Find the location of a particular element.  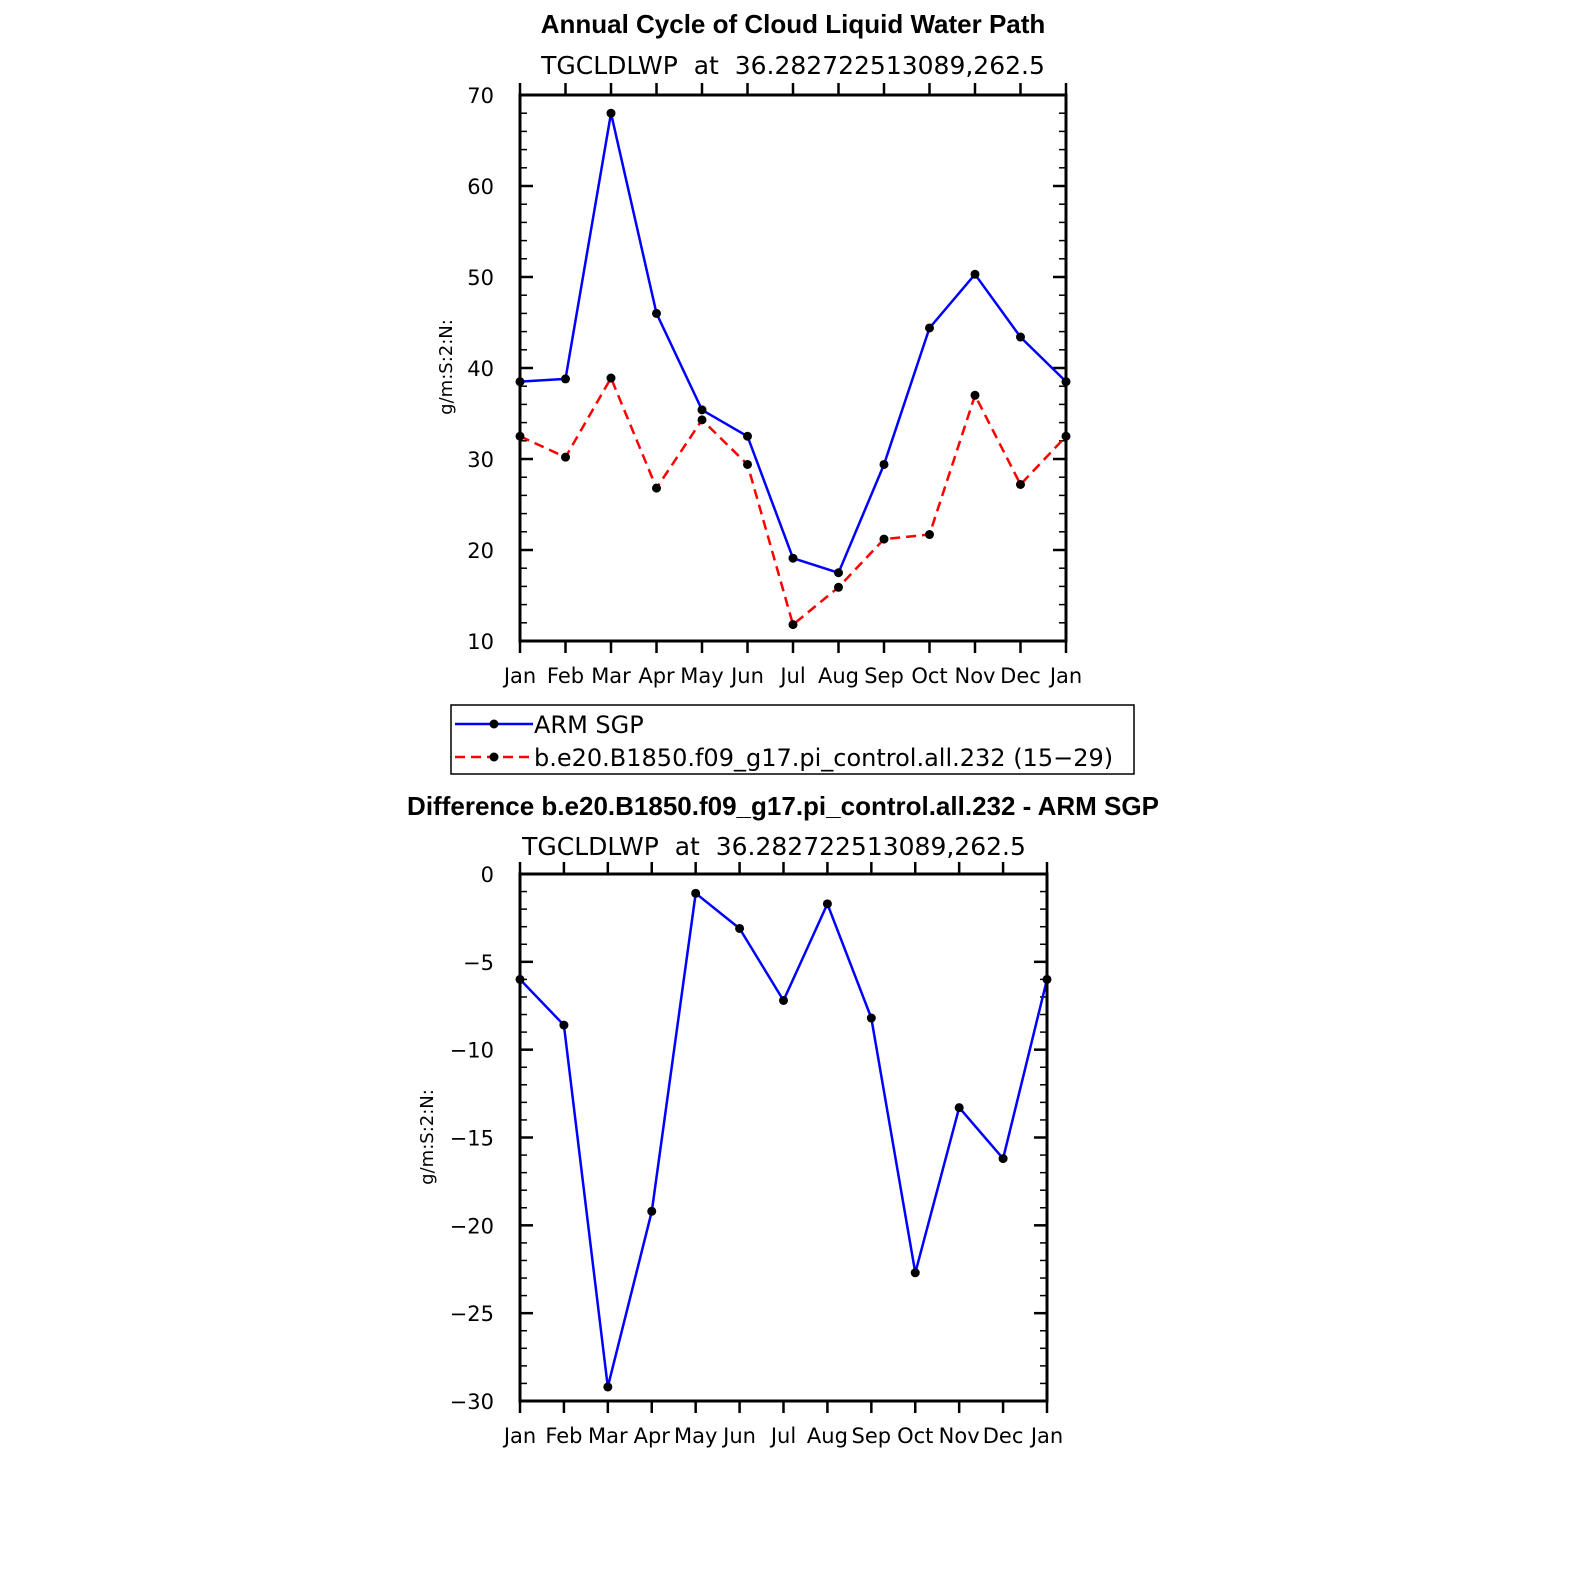

y-tick-label: 60 is located at coordinates (480, 187).